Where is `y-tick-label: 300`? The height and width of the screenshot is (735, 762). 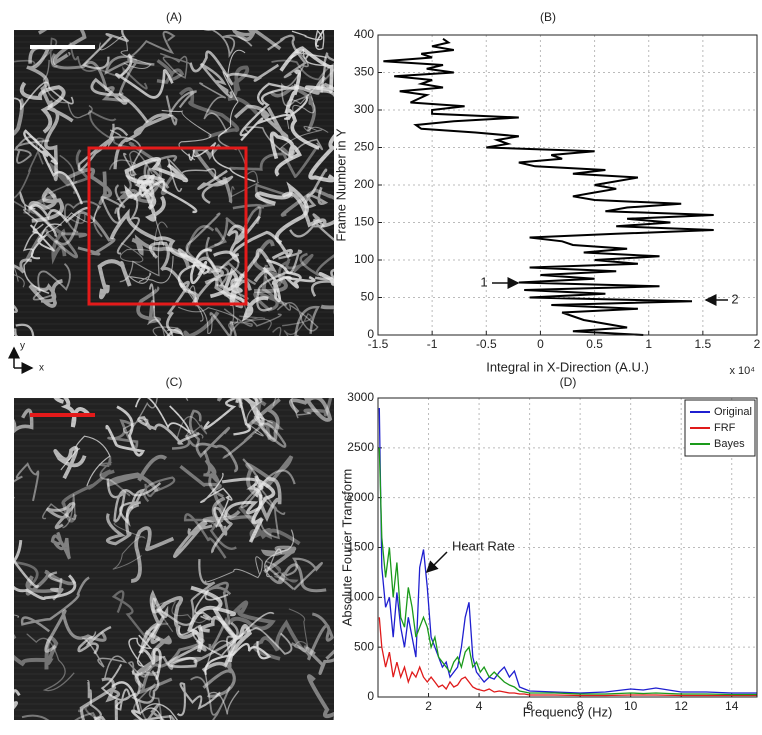 y-tick-label: 300 is located at coordinates (364, 109).